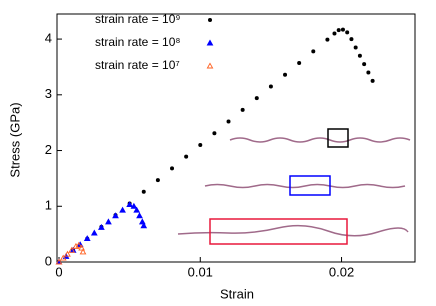 The image size is (436, 306). What do you see at coordinates (58, 271) in the screenshot?
I see `x-tick-label: 0` at bounding box center [58, 271].